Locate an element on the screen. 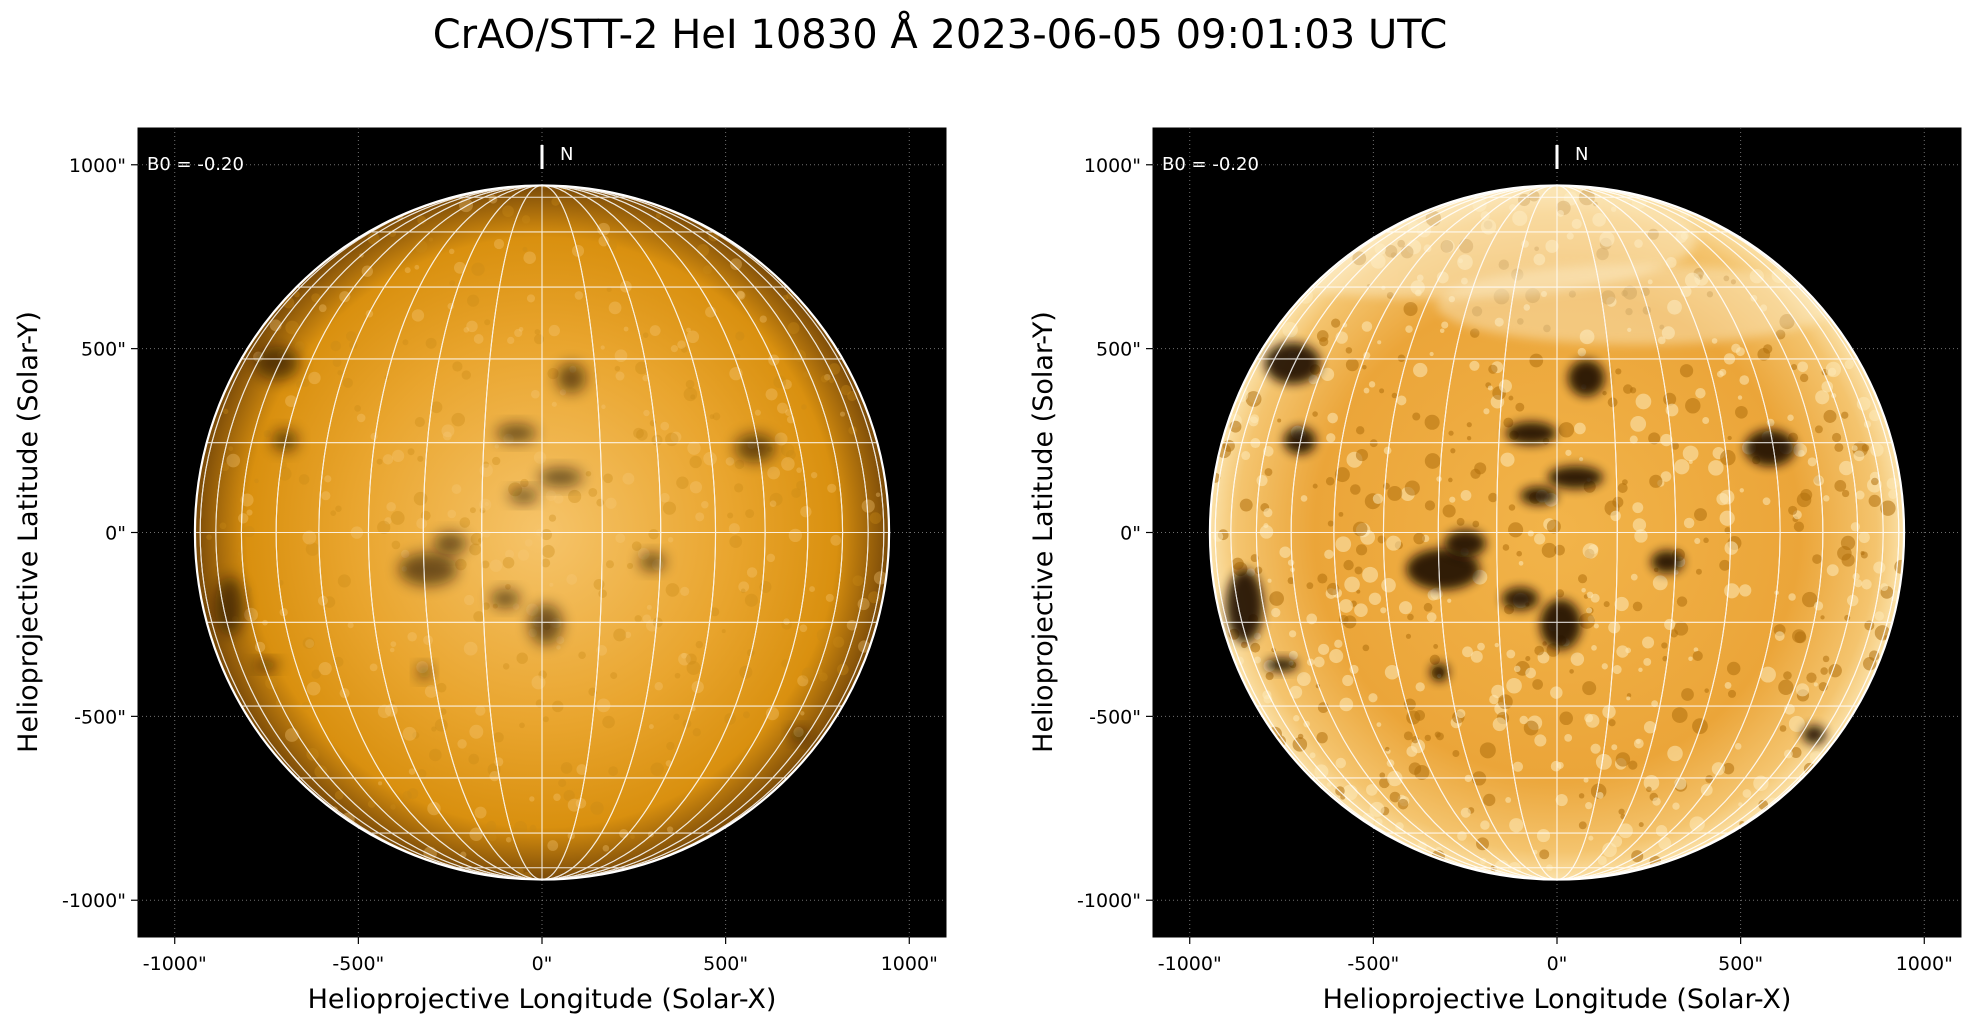  y-tick-label: 500" is located at coordinates (1118, 350).